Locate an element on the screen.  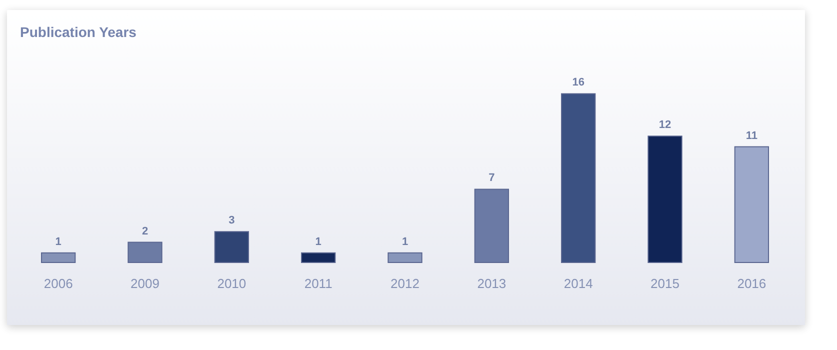
x-tick-label: 2013 is located at coordinates (491, 283).